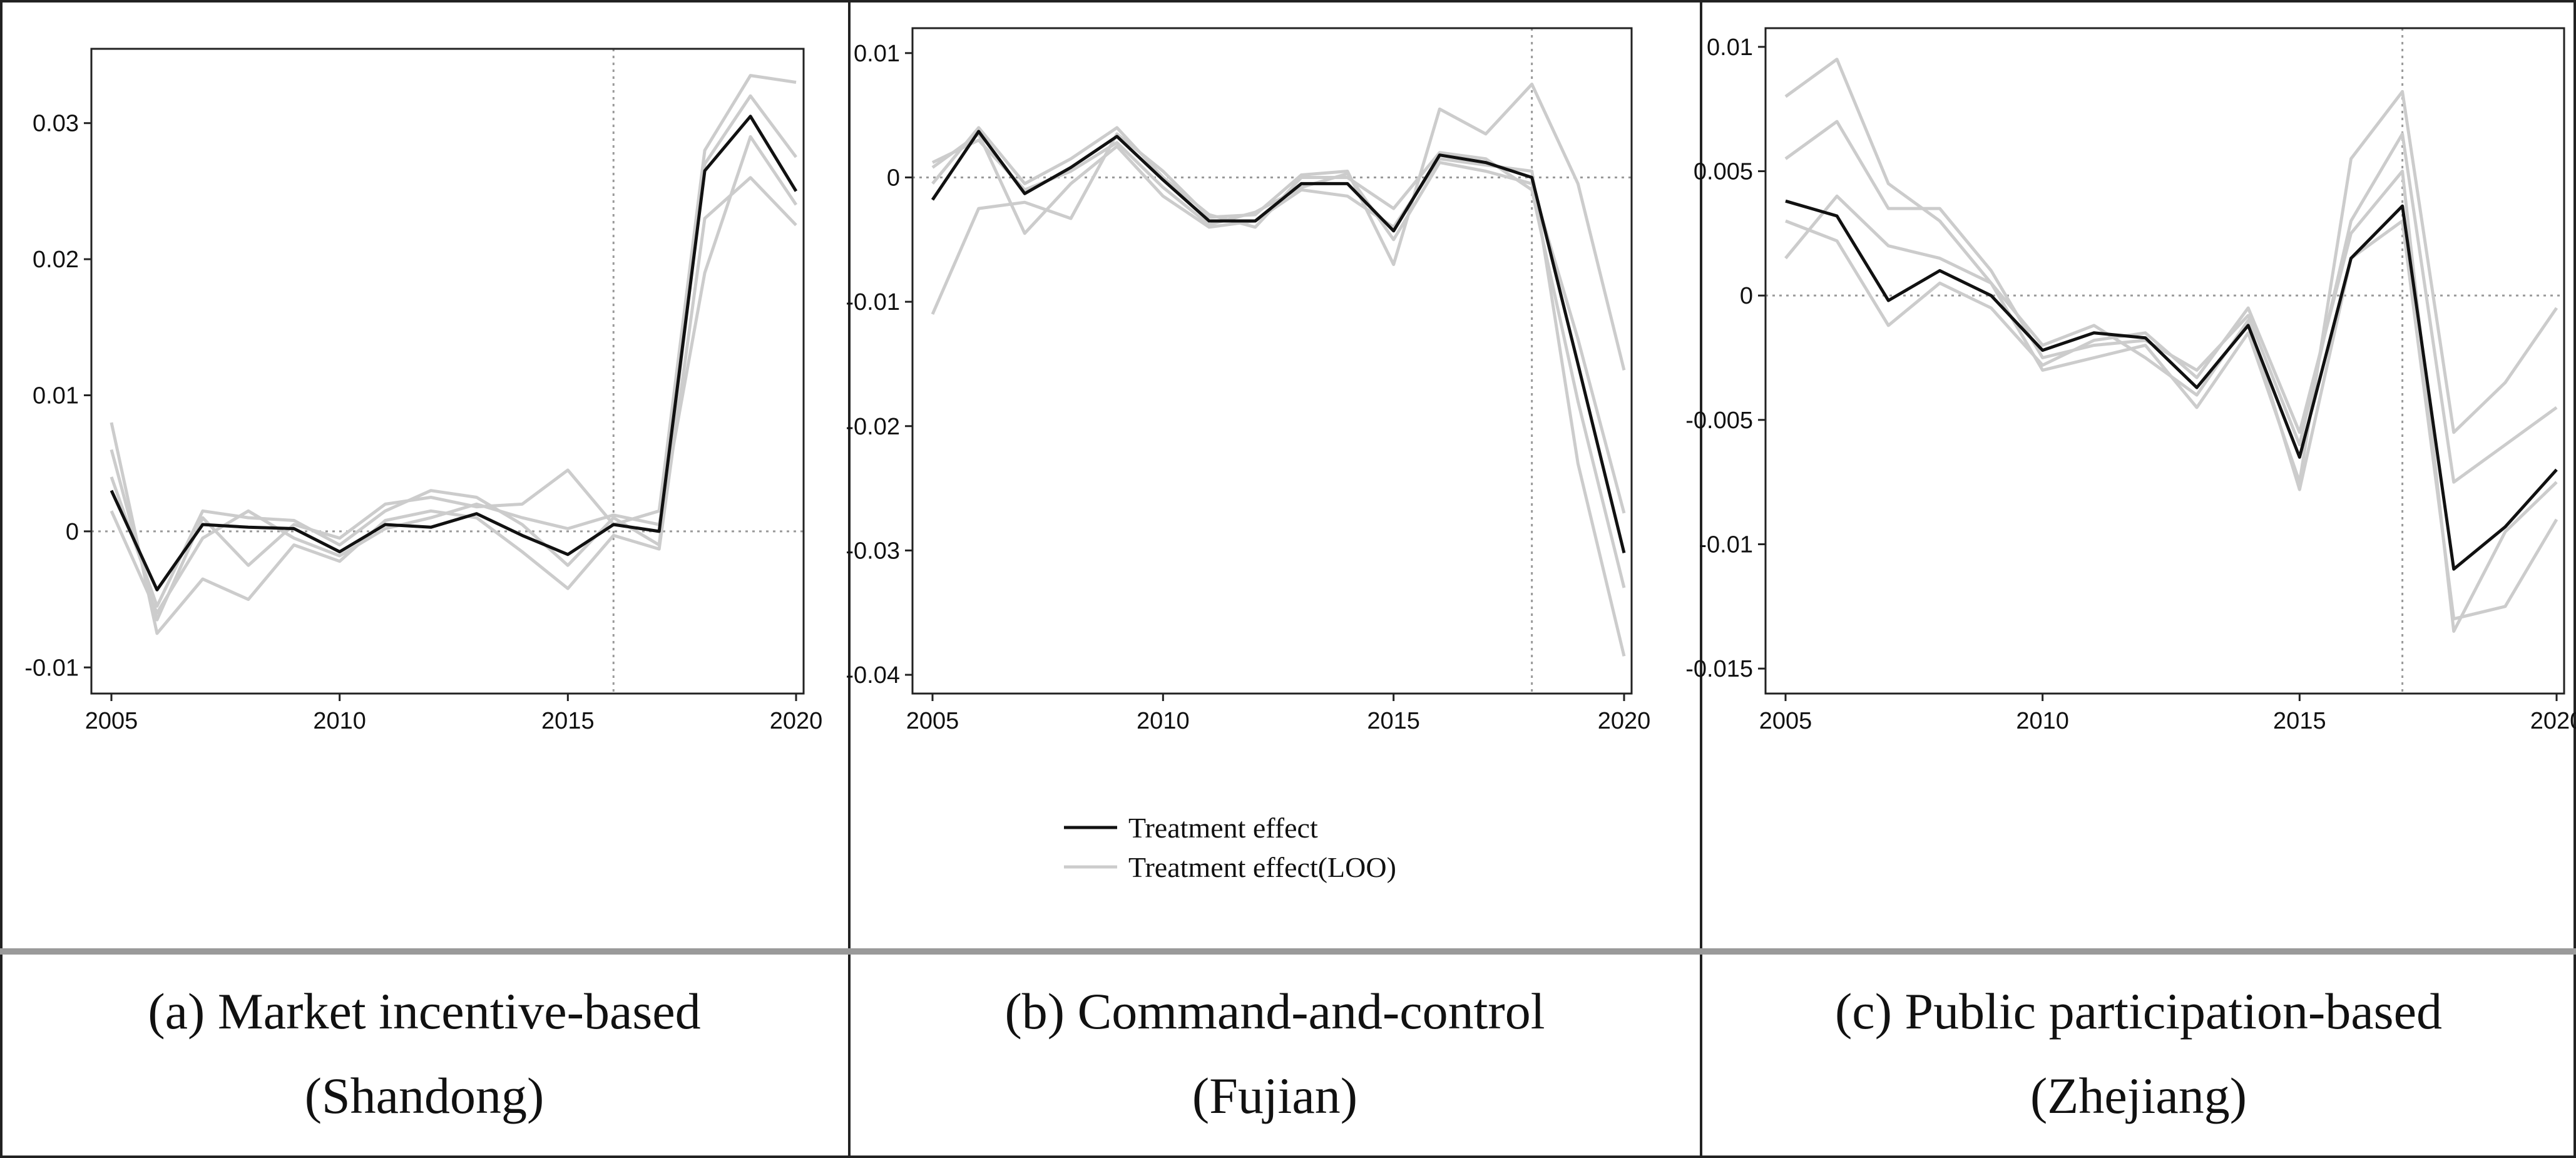  Describe the element at coordinates (873, 676) in the screenshot. I see `y-tick-label: -0.04` at that location.